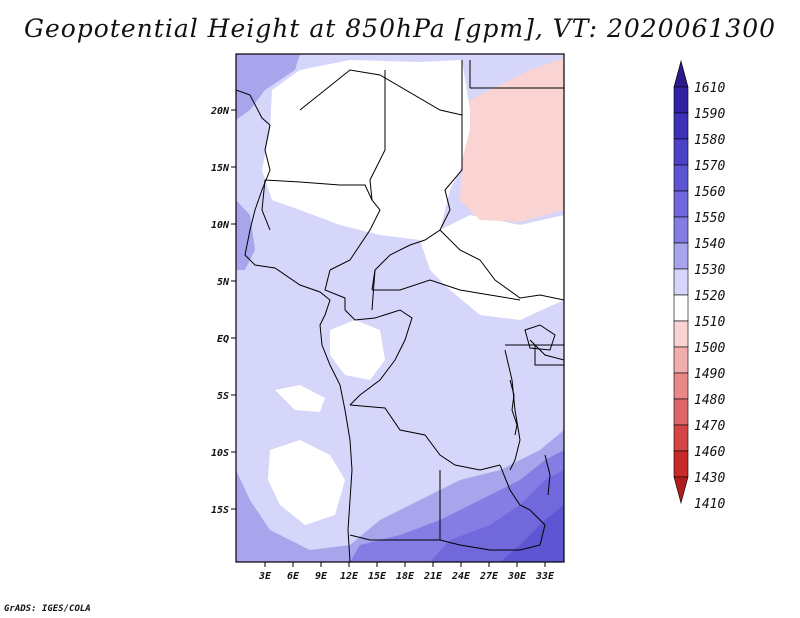 Image resolution: width=800 pixels, height=618 pixels. What do you see at coordinates (709, 114) in the screenshot?
I see `colorbar-label: 1590` at bounding box center [709, 114].